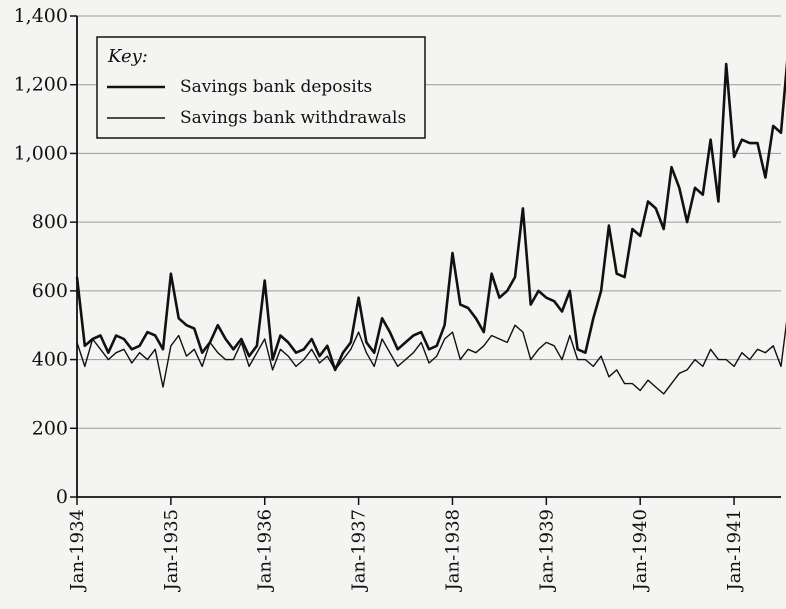  What do you see at coordinates (50, 222) in the screenshot?
I see `y-tick-label: 800` at bounding box center [50, 222].